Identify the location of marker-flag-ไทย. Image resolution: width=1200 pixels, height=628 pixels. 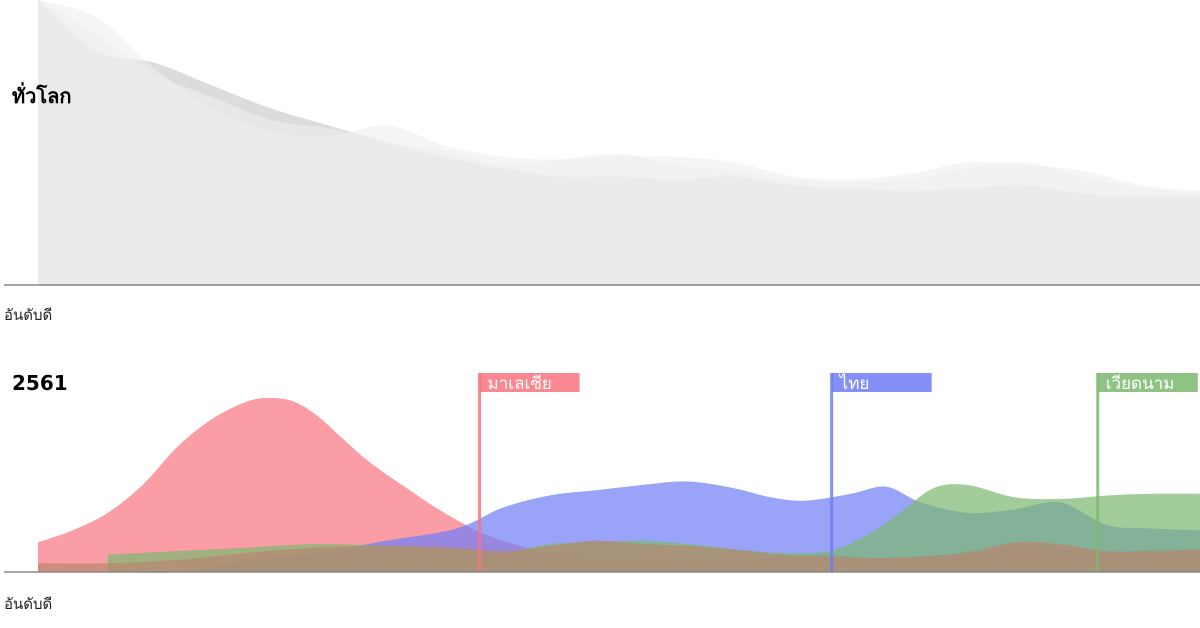
(881, 382).